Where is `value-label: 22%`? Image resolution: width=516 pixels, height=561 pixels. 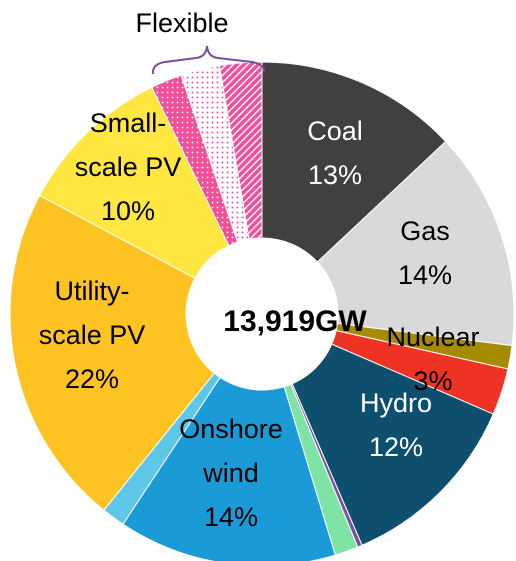
value-label: 22% is located at coordinates (92, 379).